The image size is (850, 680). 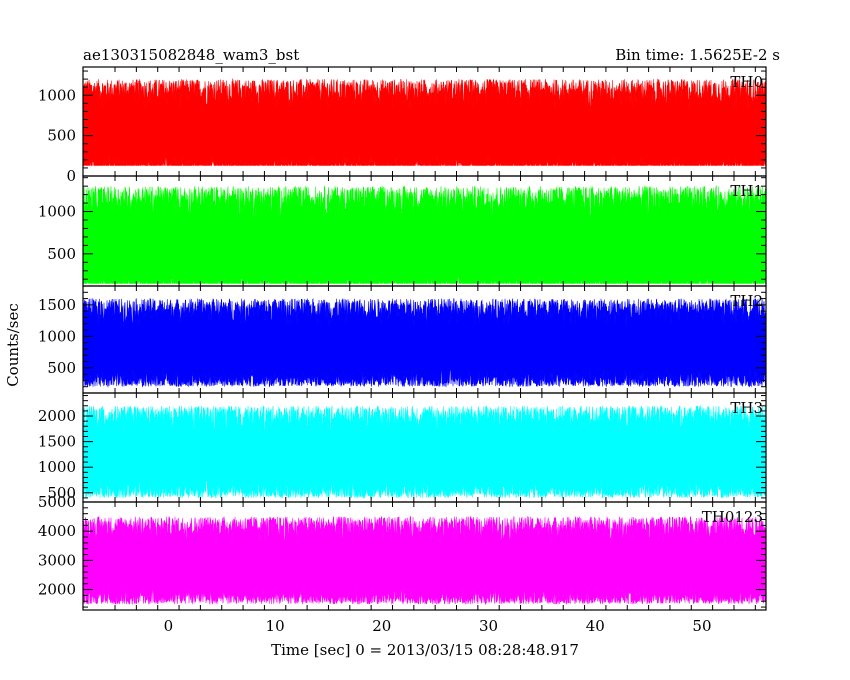 What do you see at coordinates (71, 176) in the screenshot?
I see `y-tick-label: 0` at bounding box center [71, 176].